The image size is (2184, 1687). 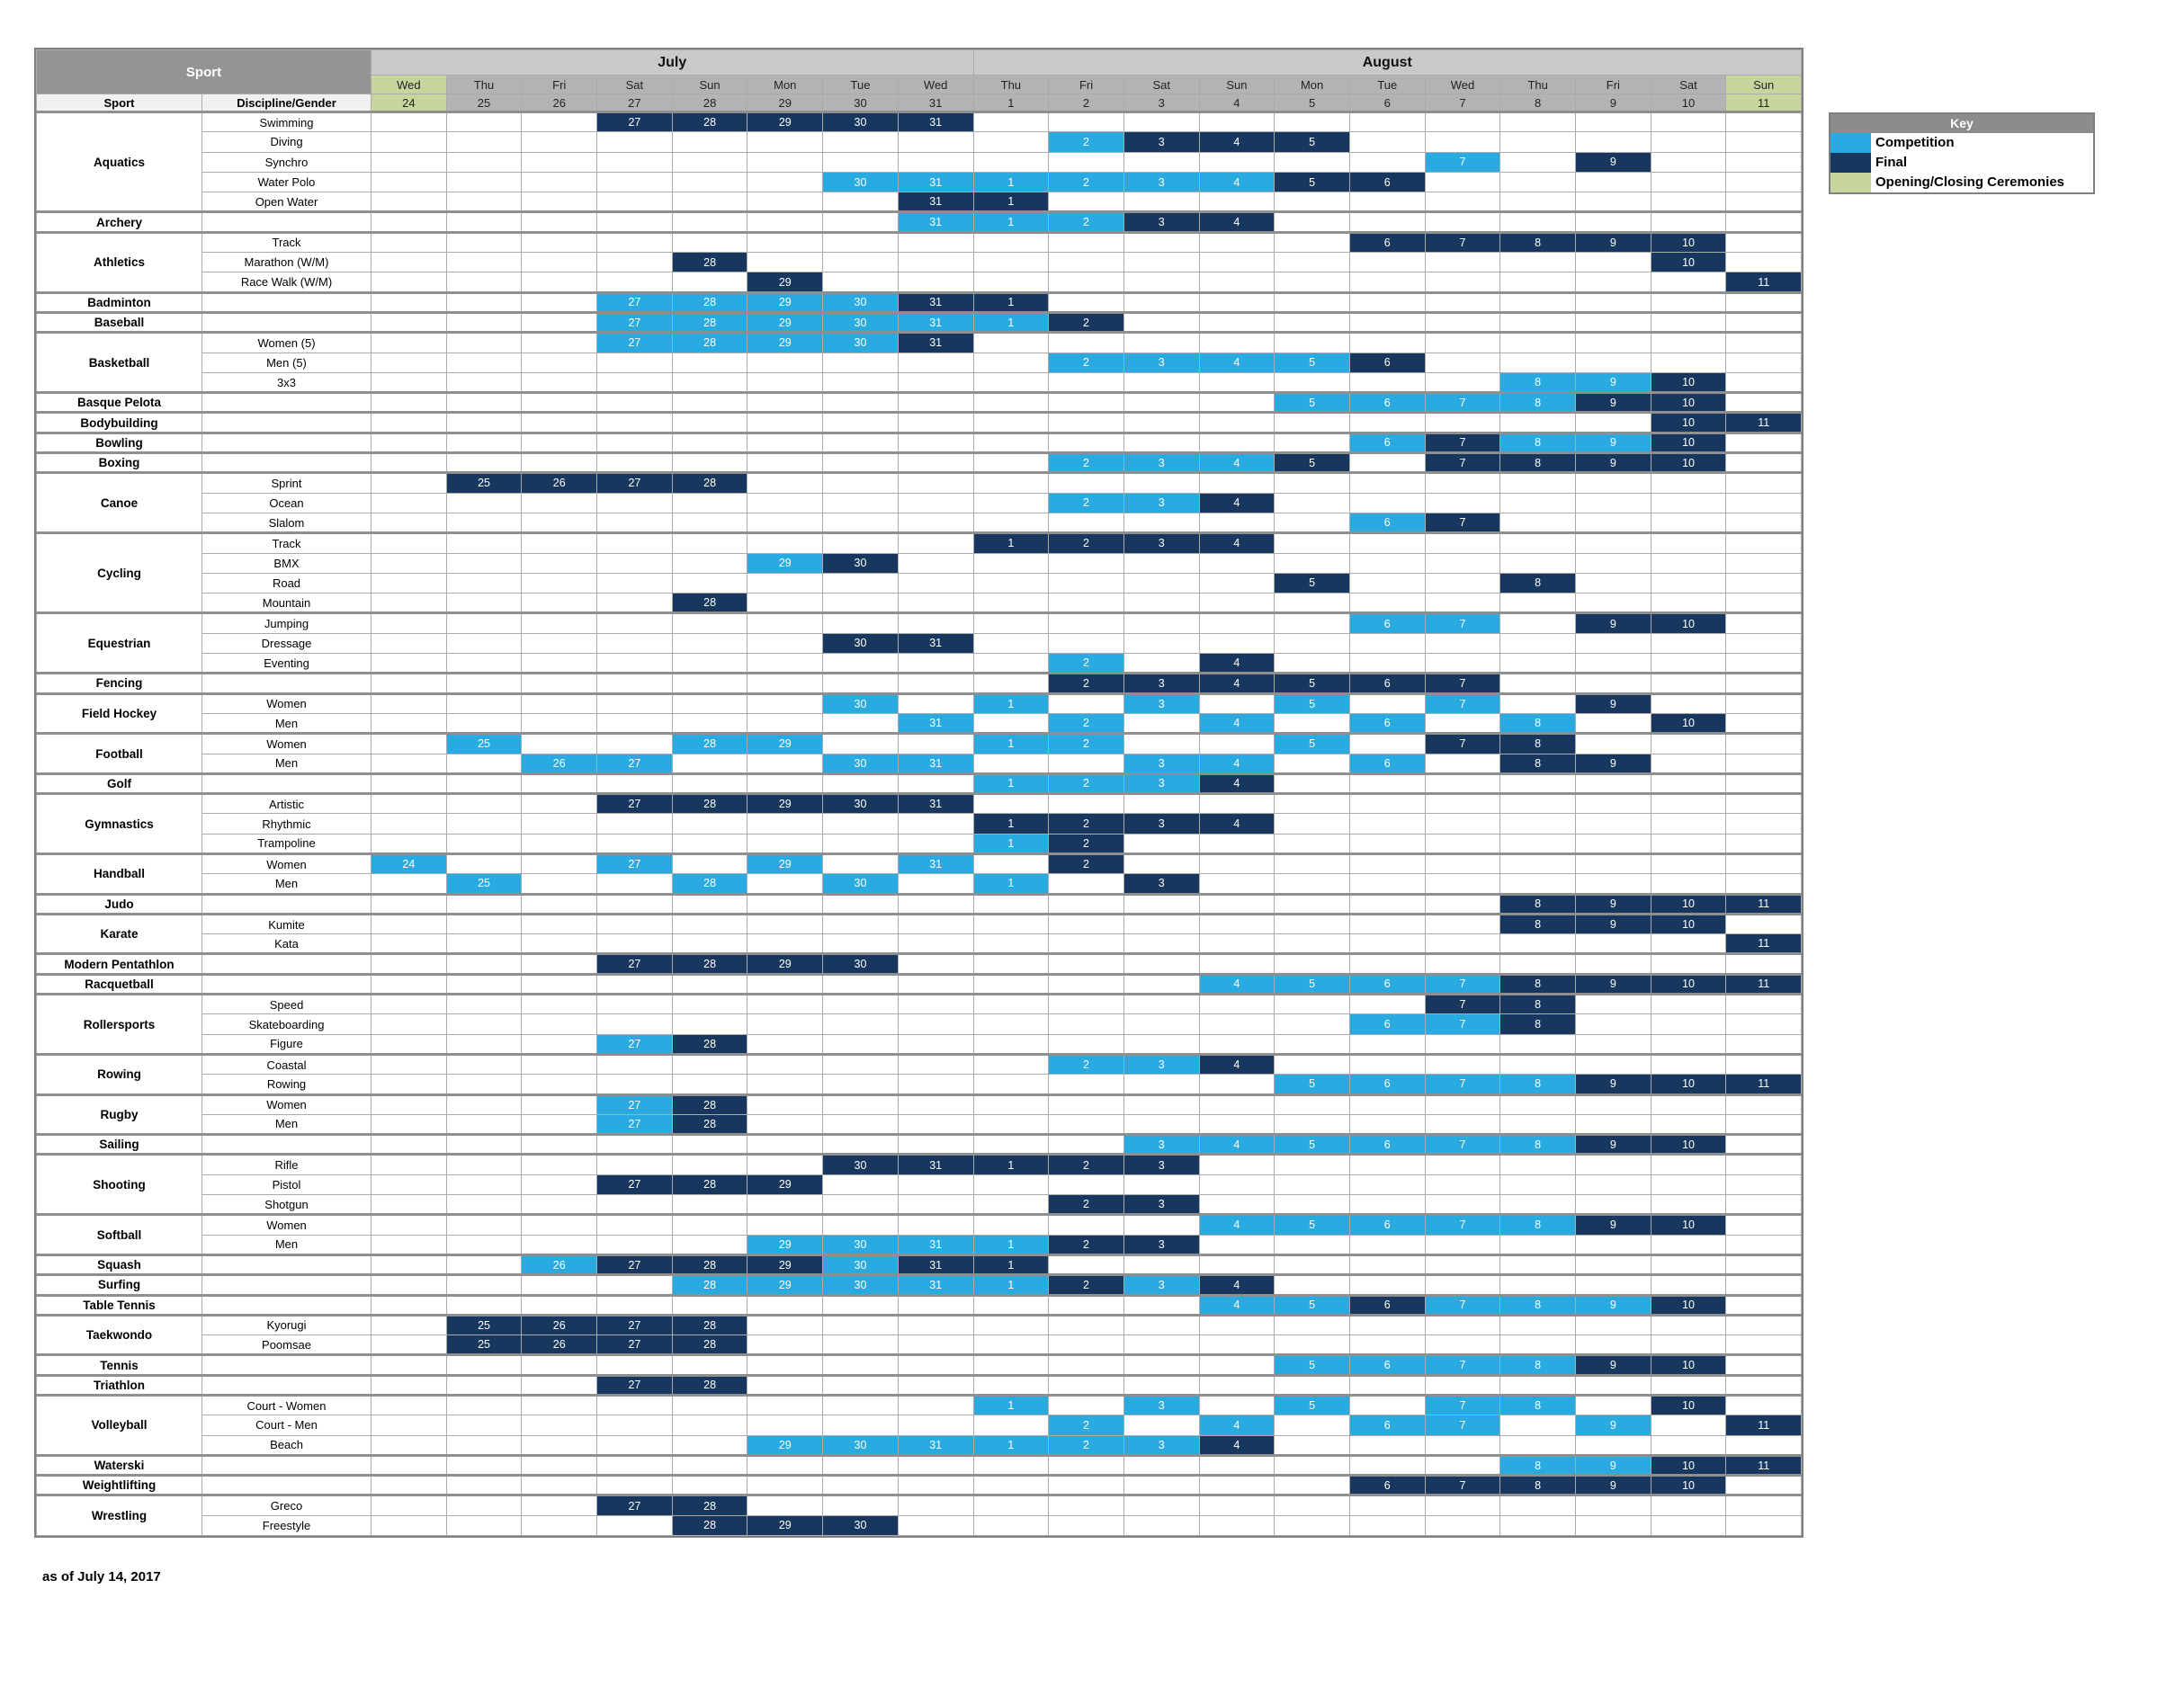 I want to click on ceremonies-color-swatch, so click(x=1851, y=182).